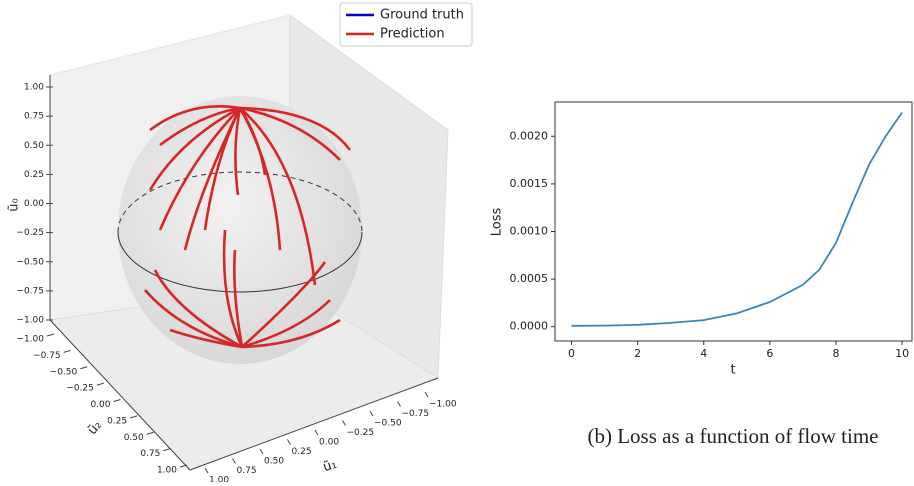 The width and height of the screenshot is (914, 486). What do you see at coordinates (902, 353) in the screenshot?
I see `x-tick-label: 10` at bounding box center [902, 353].